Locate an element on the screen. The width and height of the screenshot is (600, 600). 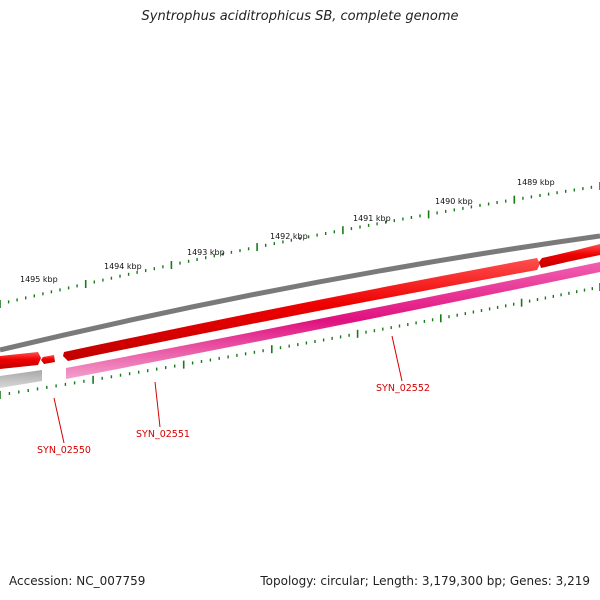
grey-feature-track is located at coordinates (21, 379).